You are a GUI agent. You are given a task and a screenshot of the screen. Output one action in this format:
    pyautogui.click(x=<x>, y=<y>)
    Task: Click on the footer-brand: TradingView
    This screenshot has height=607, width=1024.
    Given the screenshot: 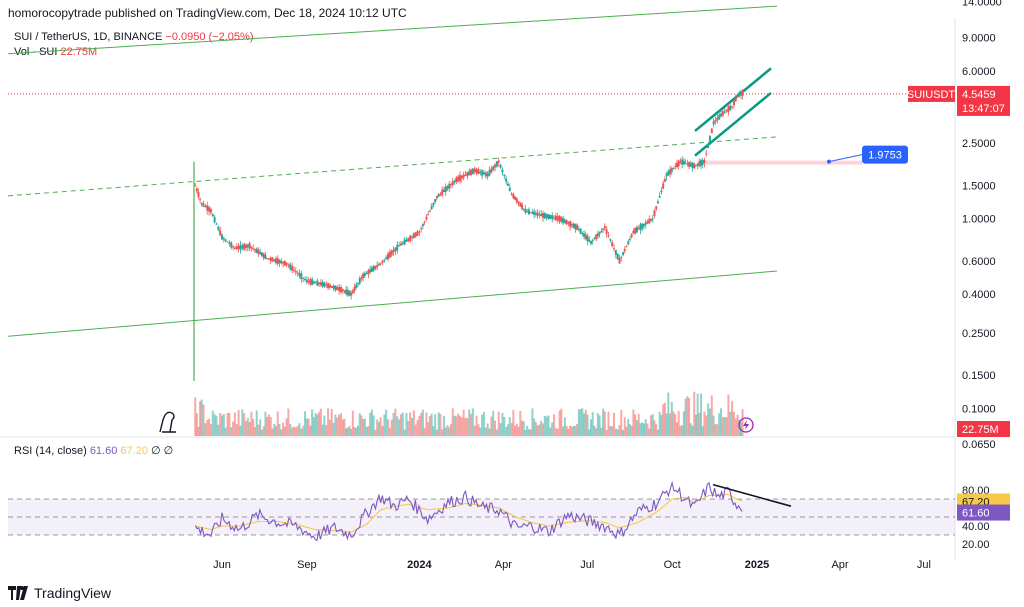 What is the action you would take?
    pyautogui.click(x=73, y=593)
    